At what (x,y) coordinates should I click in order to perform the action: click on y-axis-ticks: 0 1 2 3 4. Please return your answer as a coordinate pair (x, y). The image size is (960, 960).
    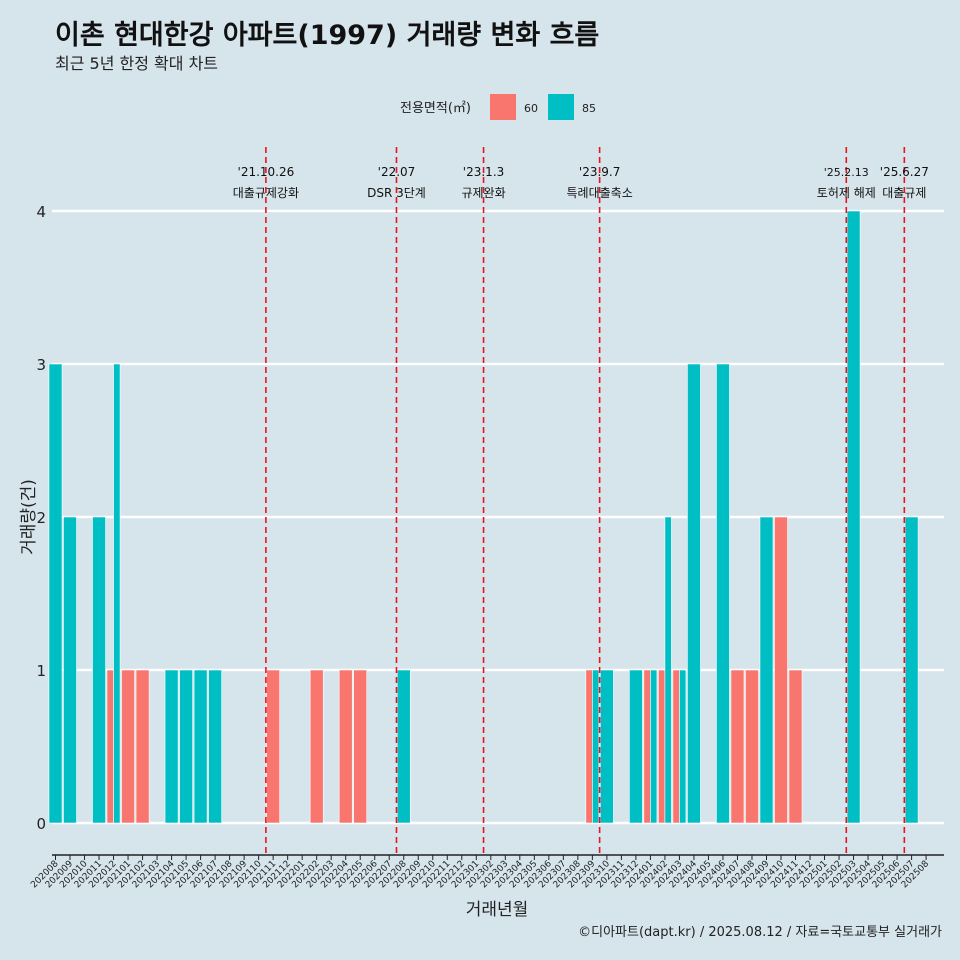
    Looking at the image, I should click on (41, 518).